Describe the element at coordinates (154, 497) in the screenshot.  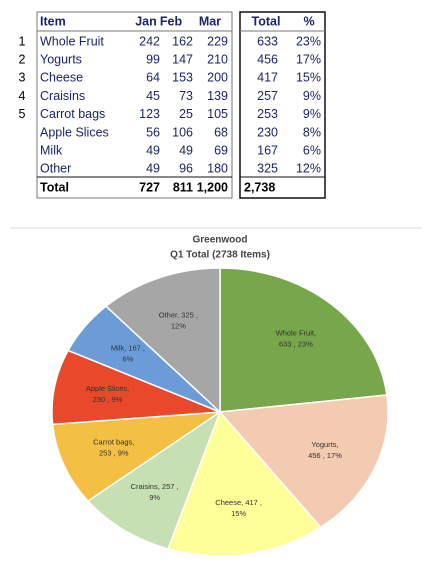
I see `slice-label: 9%` at that location.